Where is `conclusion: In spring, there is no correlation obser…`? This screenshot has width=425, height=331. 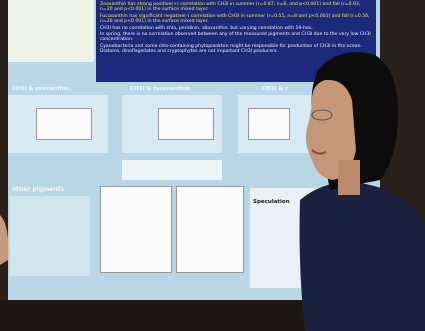 conclusion: In spring, there is no correlation obser… is located at coordinates (235, 37).